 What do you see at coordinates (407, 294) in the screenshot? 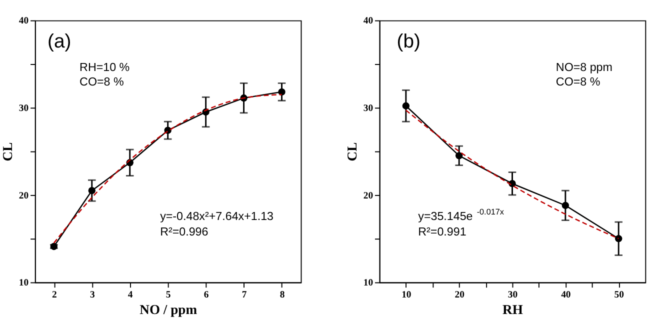
I see `x-tick-label: 10` at bounding box center [407, 294].